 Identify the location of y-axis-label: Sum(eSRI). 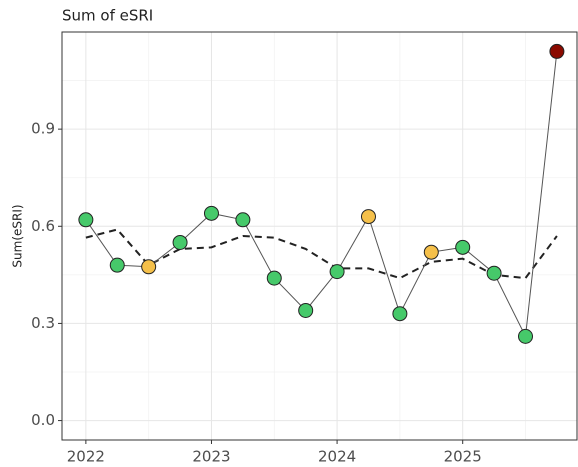
(18, 235).